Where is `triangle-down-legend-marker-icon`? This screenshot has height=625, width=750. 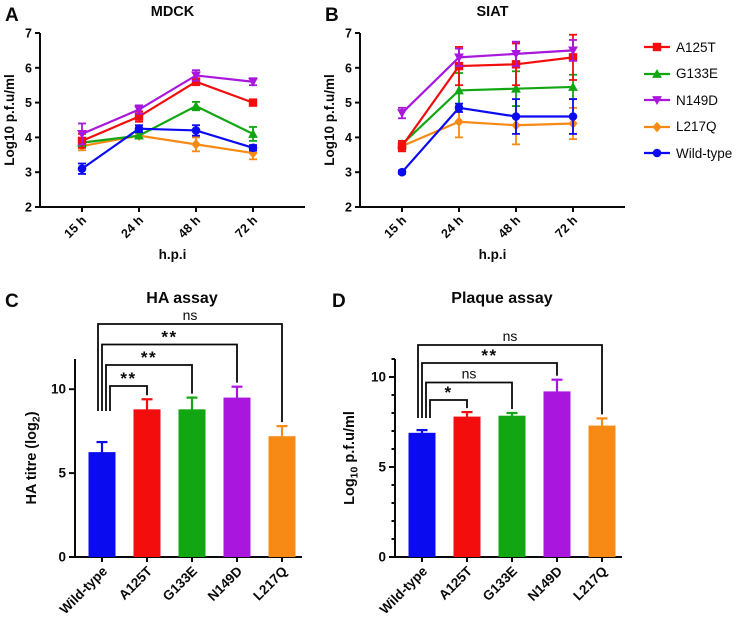 triangle-down-legend-marker-icon is located at coordinates (657, 101).